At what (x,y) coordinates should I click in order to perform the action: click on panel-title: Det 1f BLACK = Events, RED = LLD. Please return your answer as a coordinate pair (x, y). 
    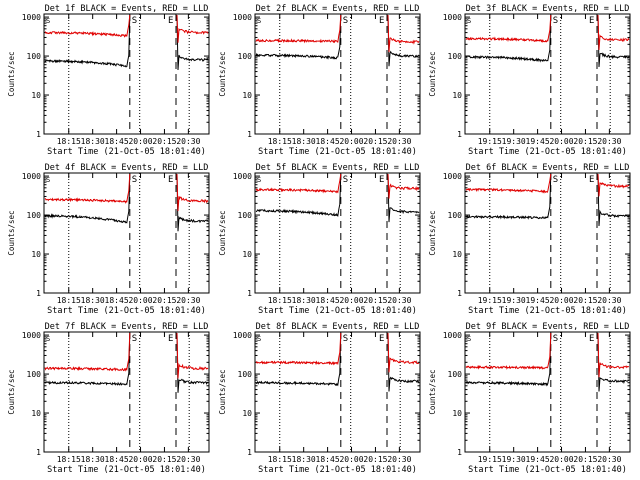
    Looking at the image, I should click on (127, 9).